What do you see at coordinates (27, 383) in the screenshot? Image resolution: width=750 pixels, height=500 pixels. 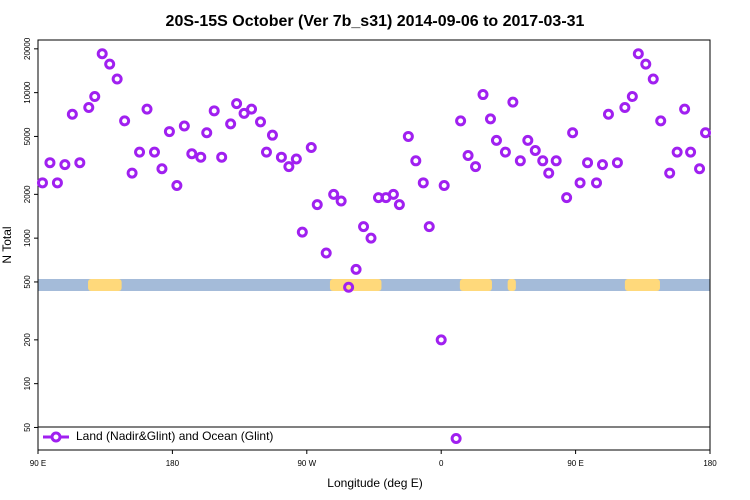 I see `y-tick-label: 100` at bounding box center [27, 383].